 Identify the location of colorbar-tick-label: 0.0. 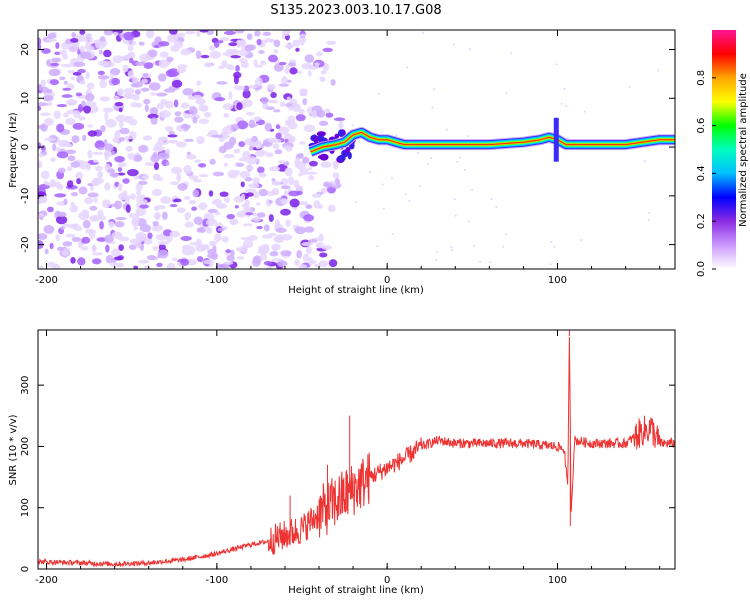
(701, 269).